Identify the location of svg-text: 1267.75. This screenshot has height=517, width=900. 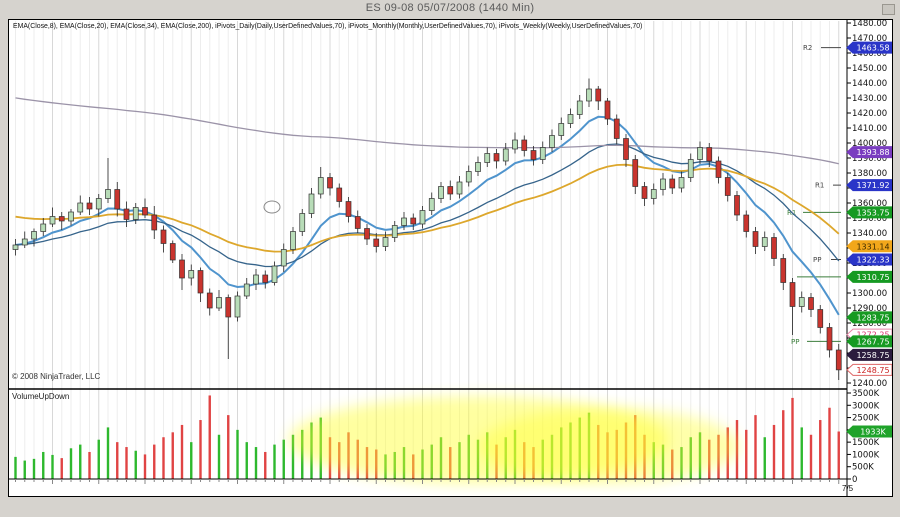
(872, 341).